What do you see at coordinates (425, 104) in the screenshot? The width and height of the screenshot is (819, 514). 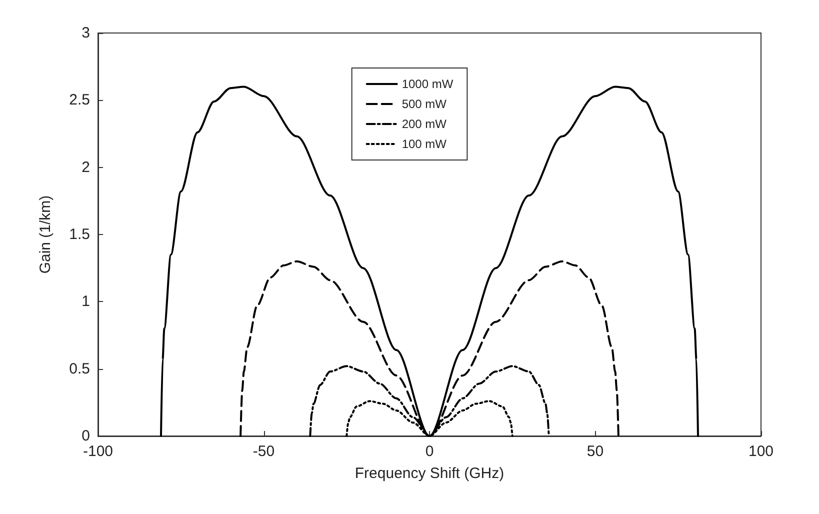 I see `legend-label: 500 mW` at bounding box center [425, 104].